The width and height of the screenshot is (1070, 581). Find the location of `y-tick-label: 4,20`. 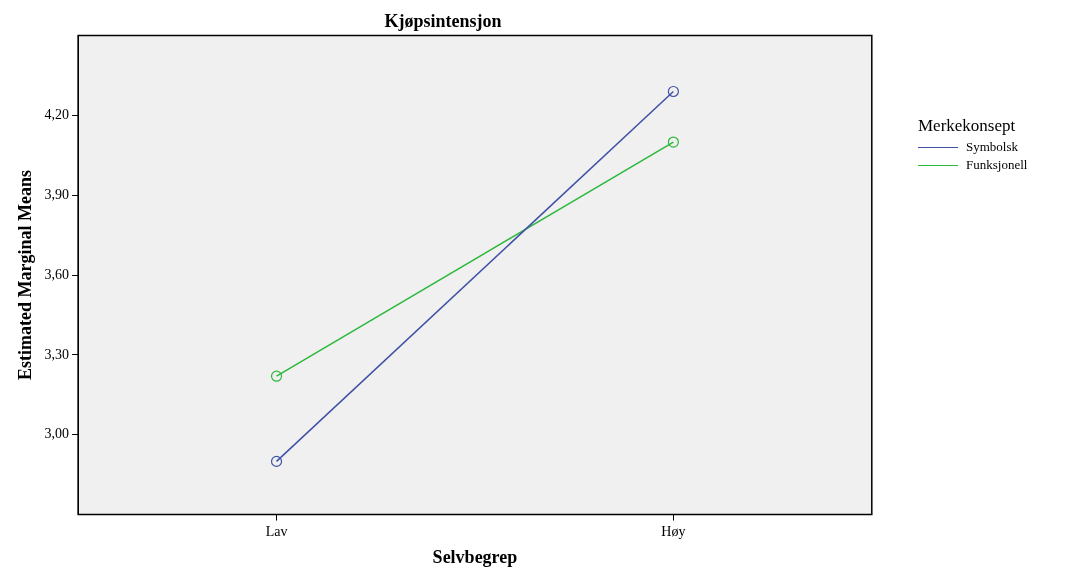

y-tick-label: 4,20 is located at coordinates (57, 115).